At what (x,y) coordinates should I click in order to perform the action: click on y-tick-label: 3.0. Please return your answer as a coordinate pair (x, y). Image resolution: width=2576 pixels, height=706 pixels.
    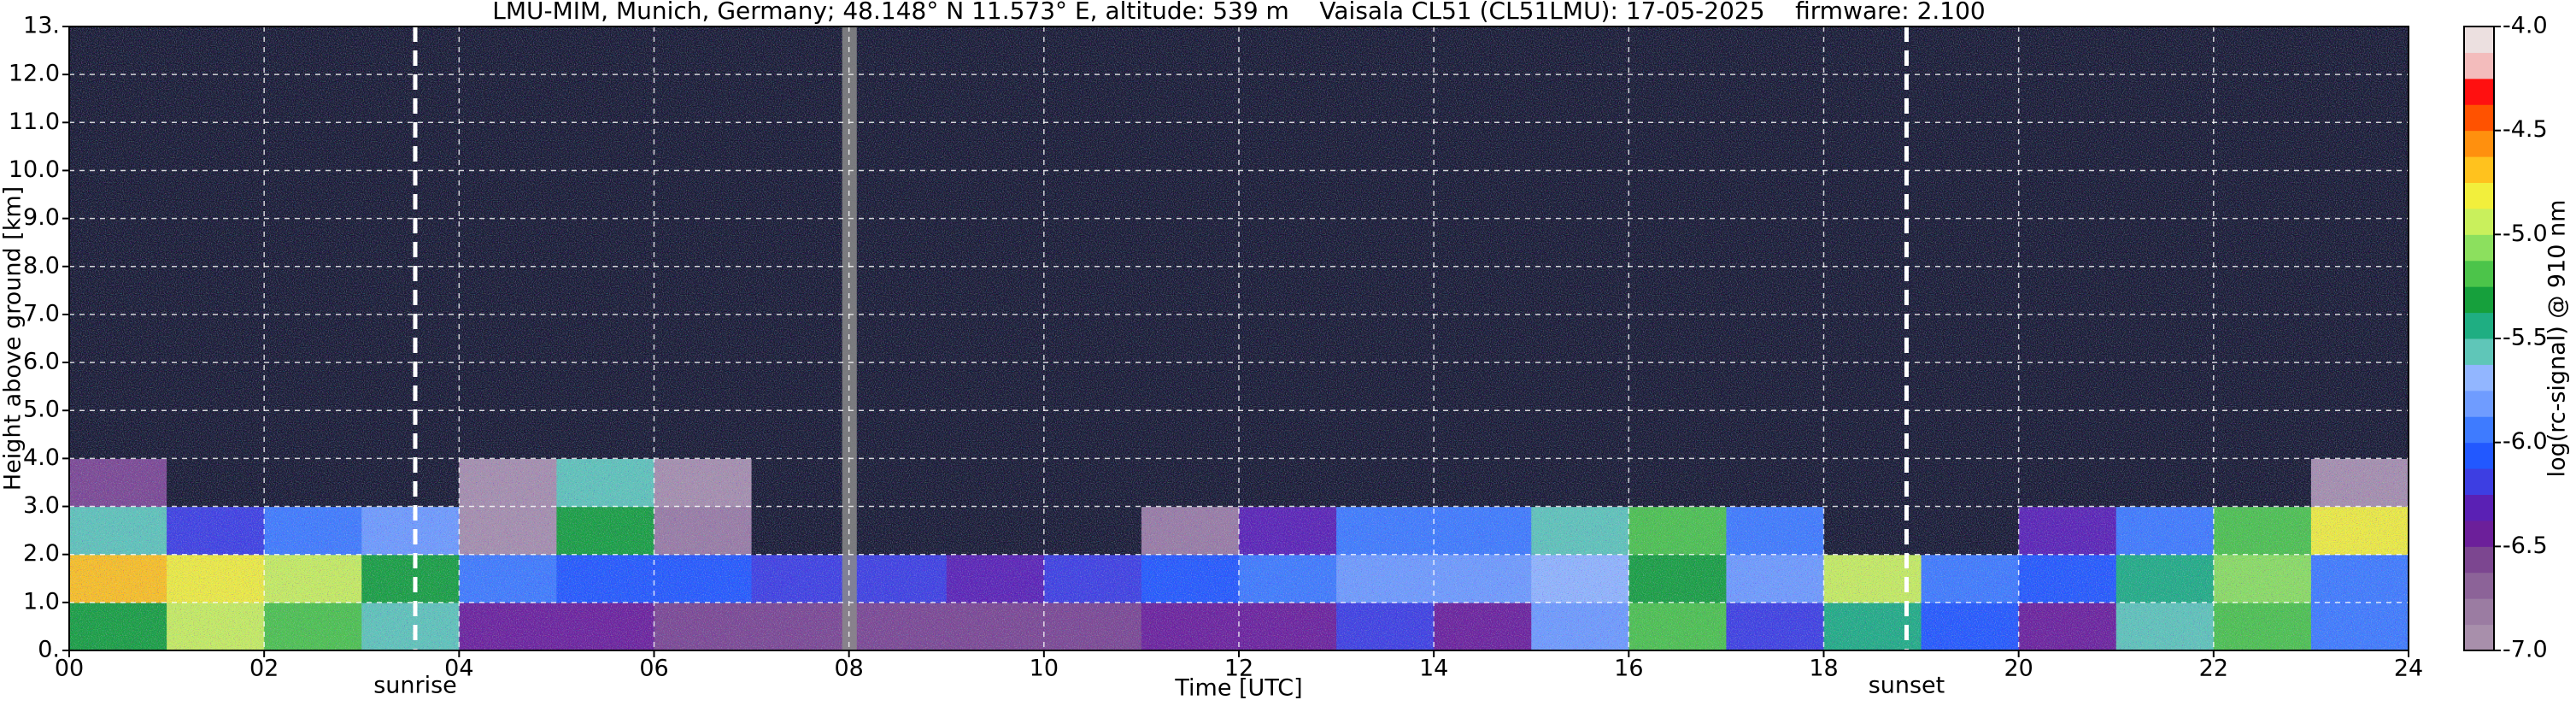
    Looking at the image, I should click on (41, 505).